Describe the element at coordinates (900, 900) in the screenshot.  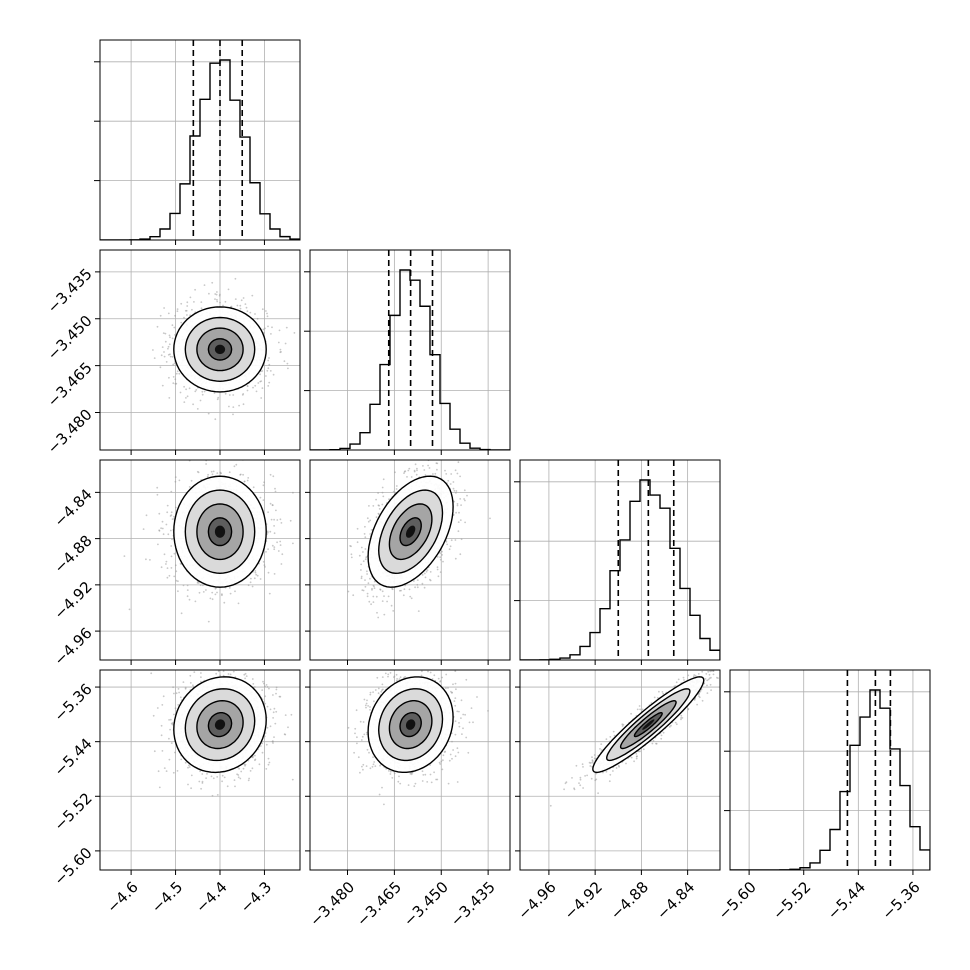
I see `x-tick-label: −5.36` at that location.